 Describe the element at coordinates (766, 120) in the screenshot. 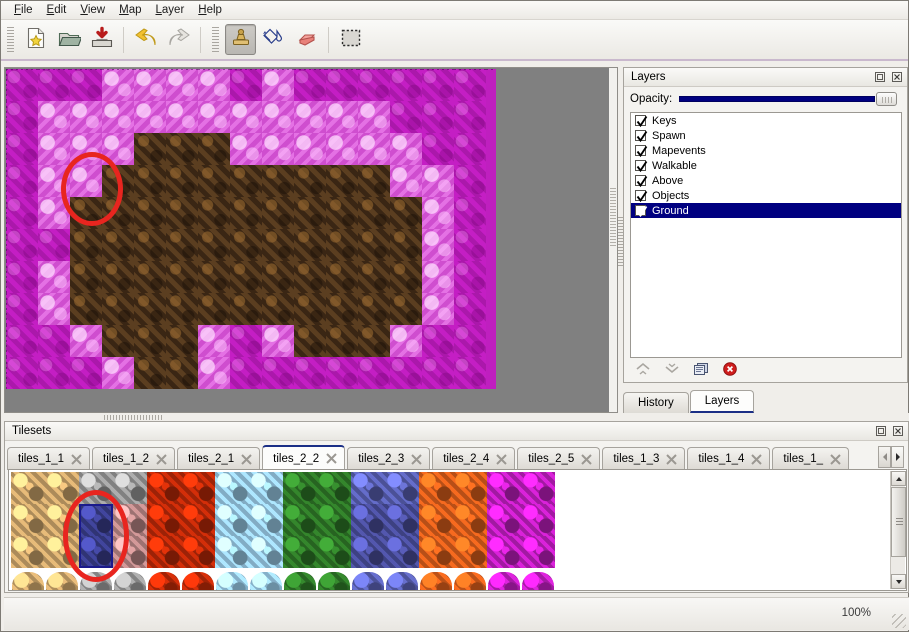

I see `layer-row: Keys` at that location.